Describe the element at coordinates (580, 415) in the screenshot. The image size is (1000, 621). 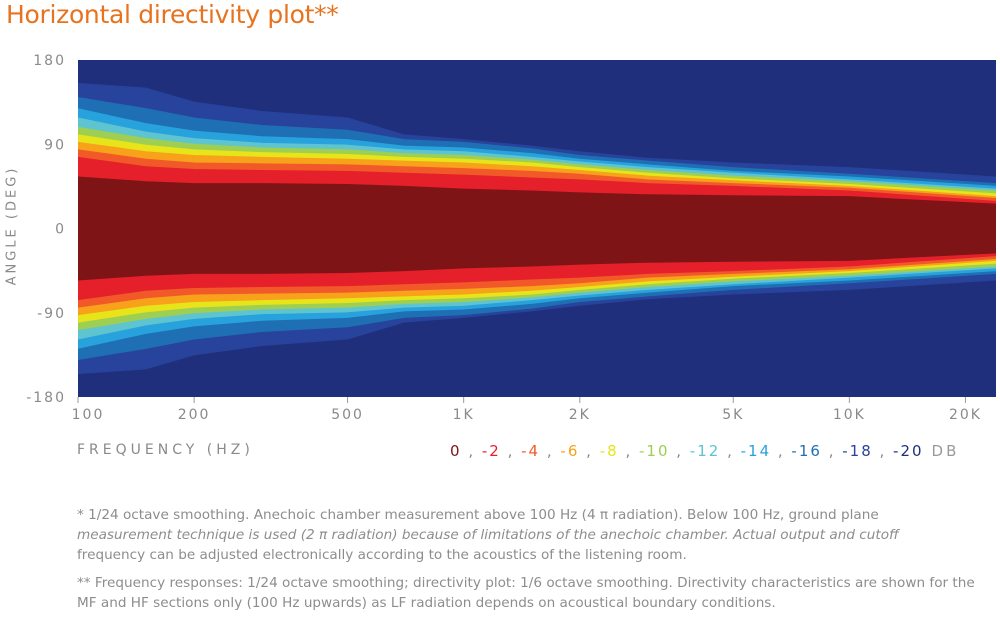
I see `x-tick-label: 2K` at that location.